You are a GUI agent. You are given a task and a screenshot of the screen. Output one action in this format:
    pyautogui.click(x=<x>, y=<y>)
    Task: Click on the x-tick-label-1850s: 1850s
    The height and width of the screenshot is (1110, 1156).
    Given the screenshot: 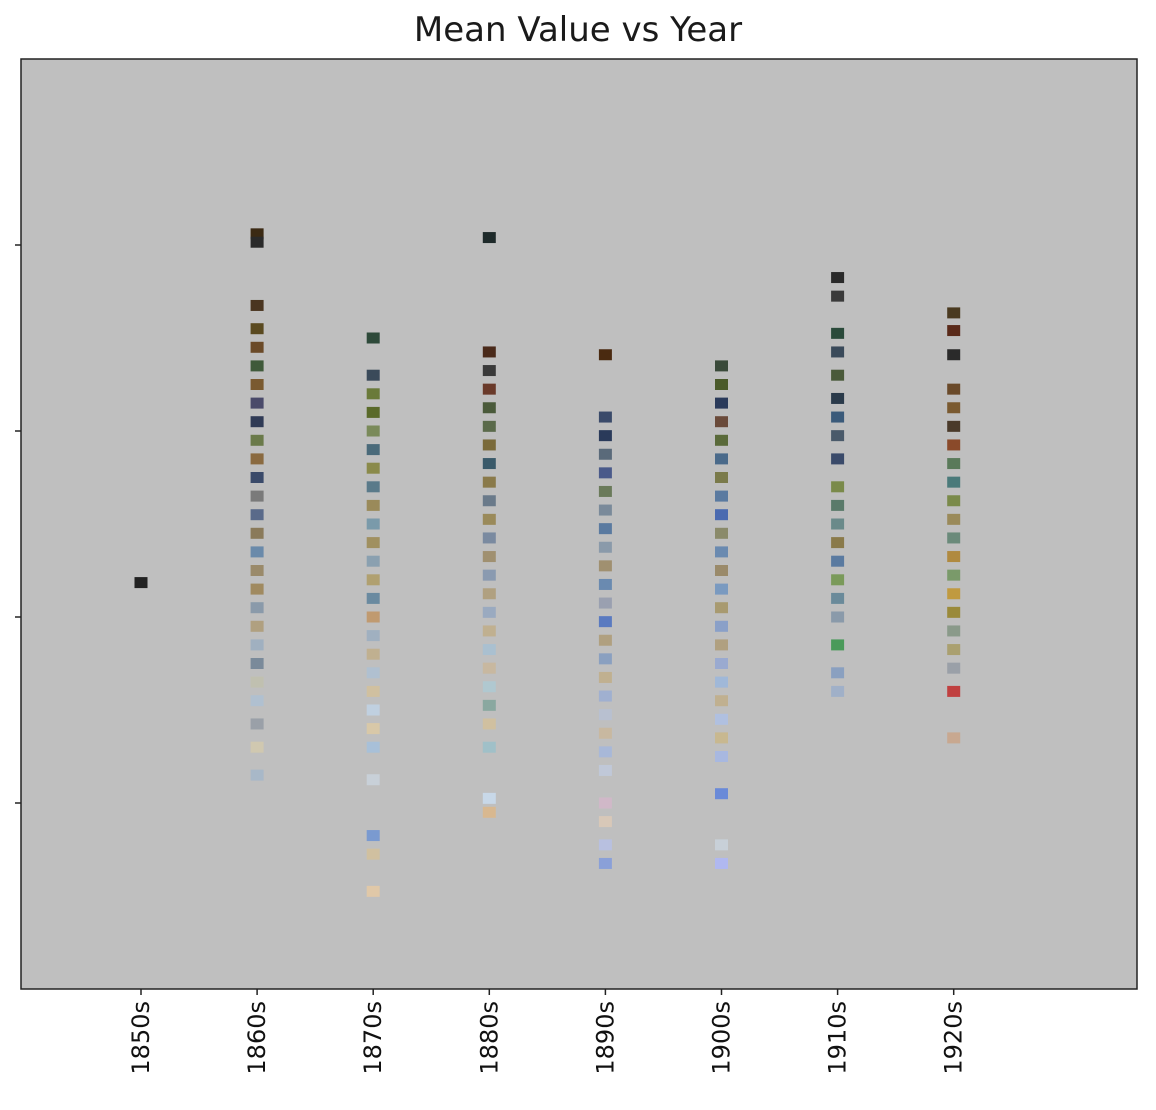 What is the action you would take?
    pyautogui.click(x=141, y=1038)
    